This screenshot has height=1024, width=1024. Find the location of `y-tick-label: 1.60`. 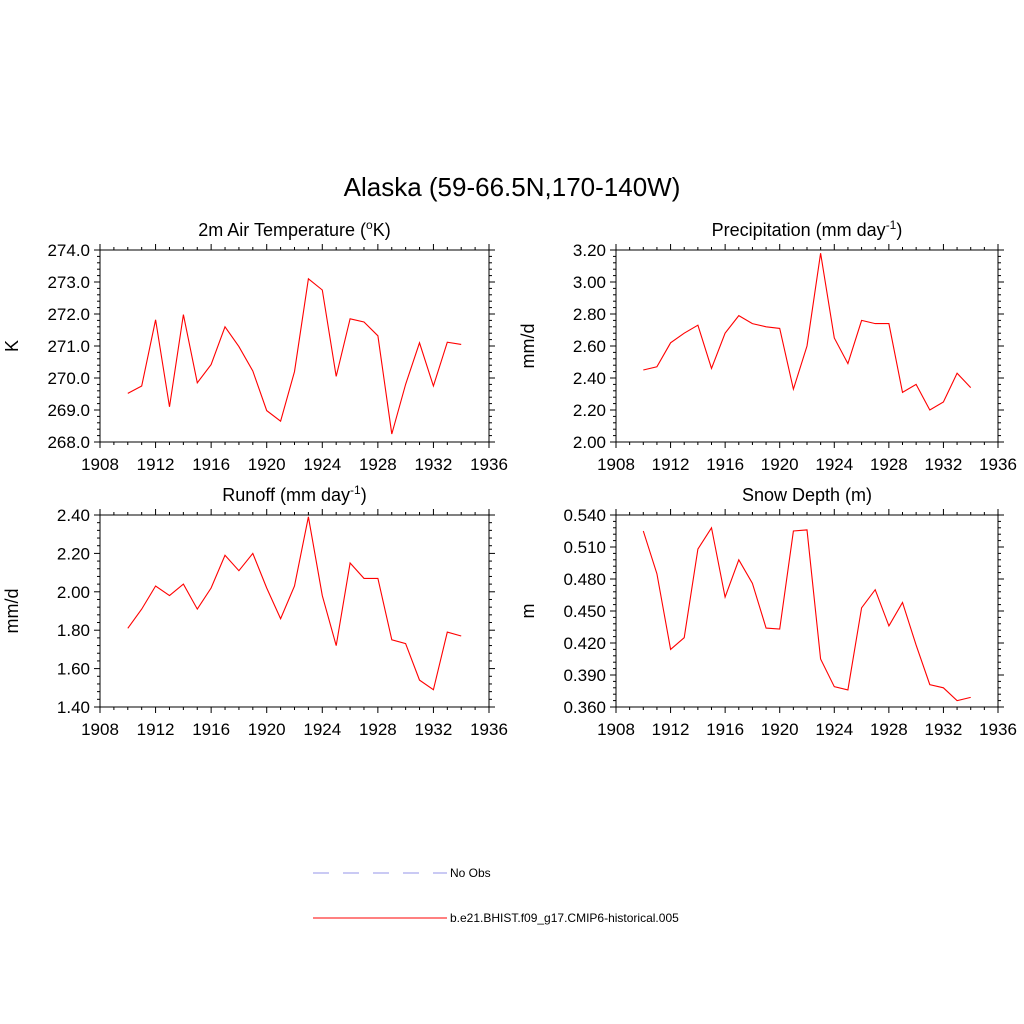

y-tick-label: 1.60 is located at coordinates (73, 669).